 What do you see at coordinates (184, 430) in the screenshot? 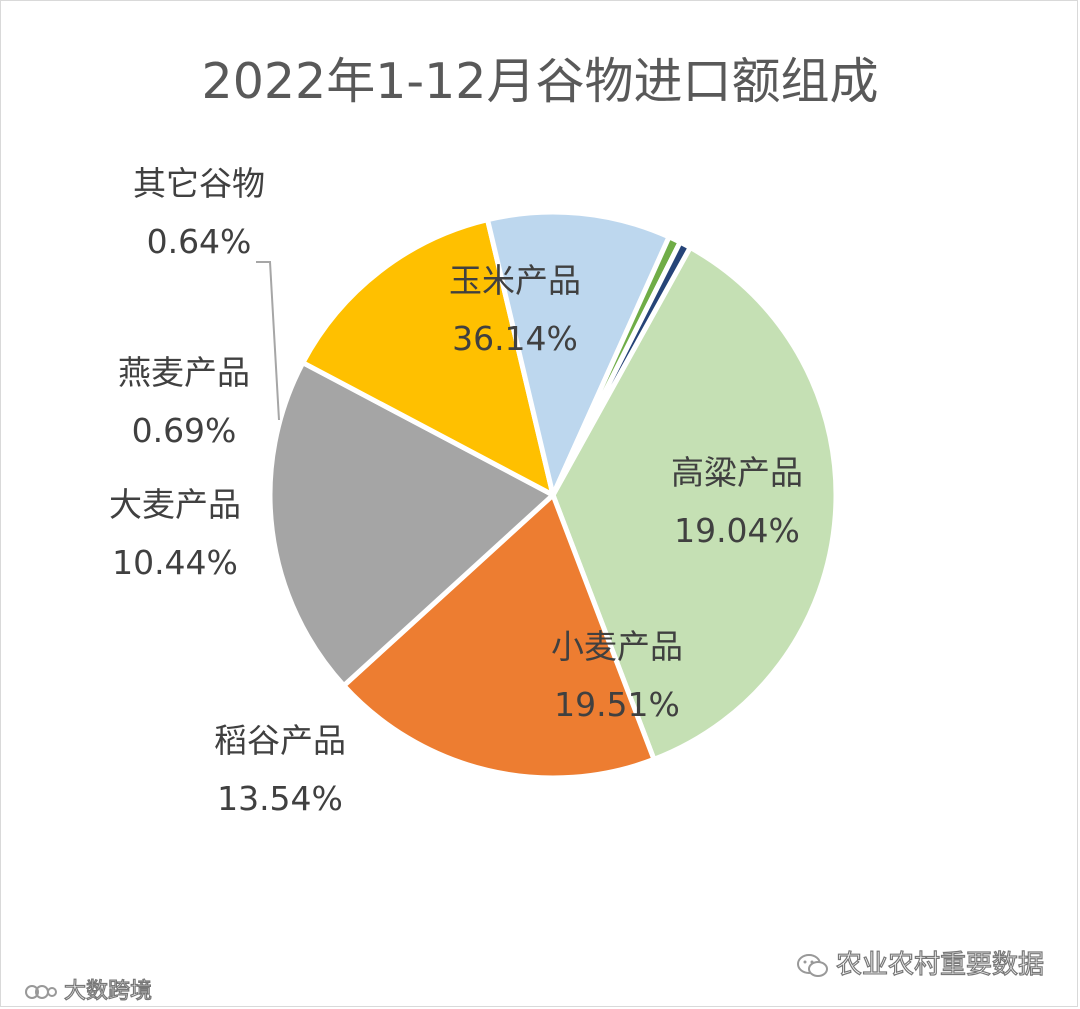
I see `slice-percent-label: 0.69%` at bounding box center [184, 430].